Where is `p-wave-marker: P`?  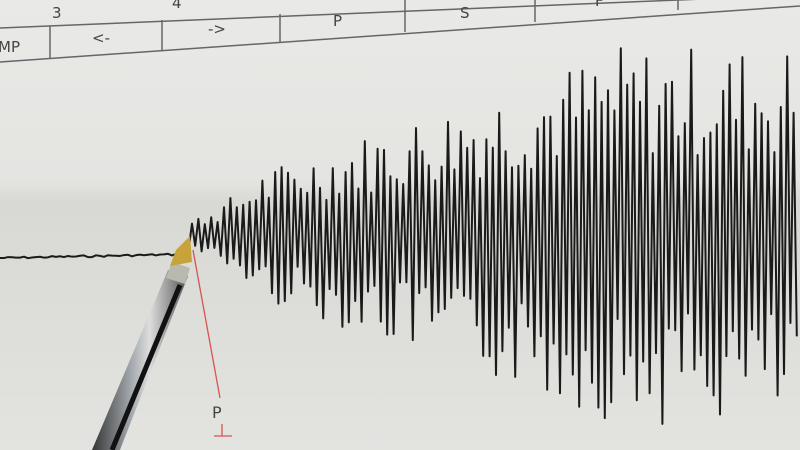
p-wave-marker: P is located at coordinates (212, 343).